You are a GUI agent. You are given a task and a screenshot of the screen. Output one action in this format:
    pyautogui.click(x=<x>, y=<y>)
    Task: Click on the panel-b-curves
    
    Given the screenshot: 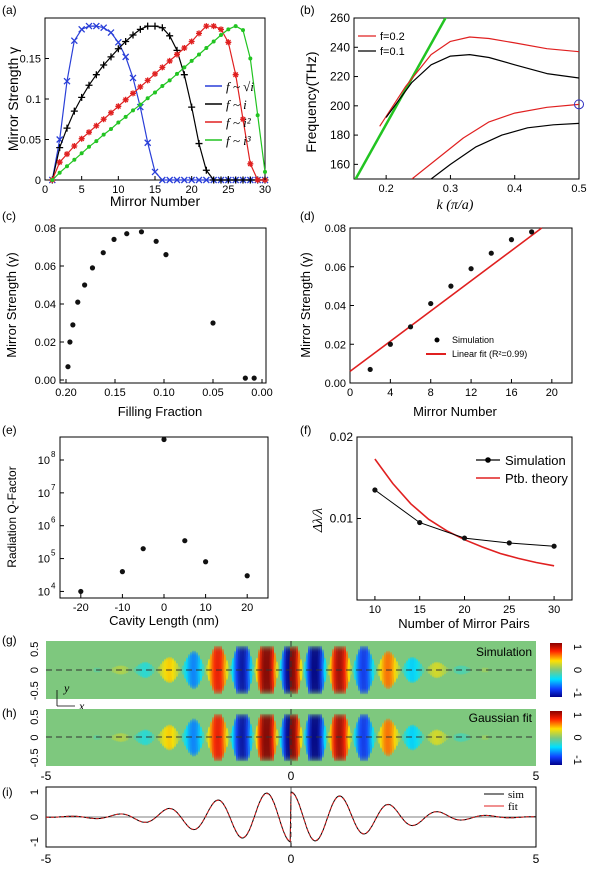 What is the action you would take?
    pyautogui.click(x=466, y=98)
    